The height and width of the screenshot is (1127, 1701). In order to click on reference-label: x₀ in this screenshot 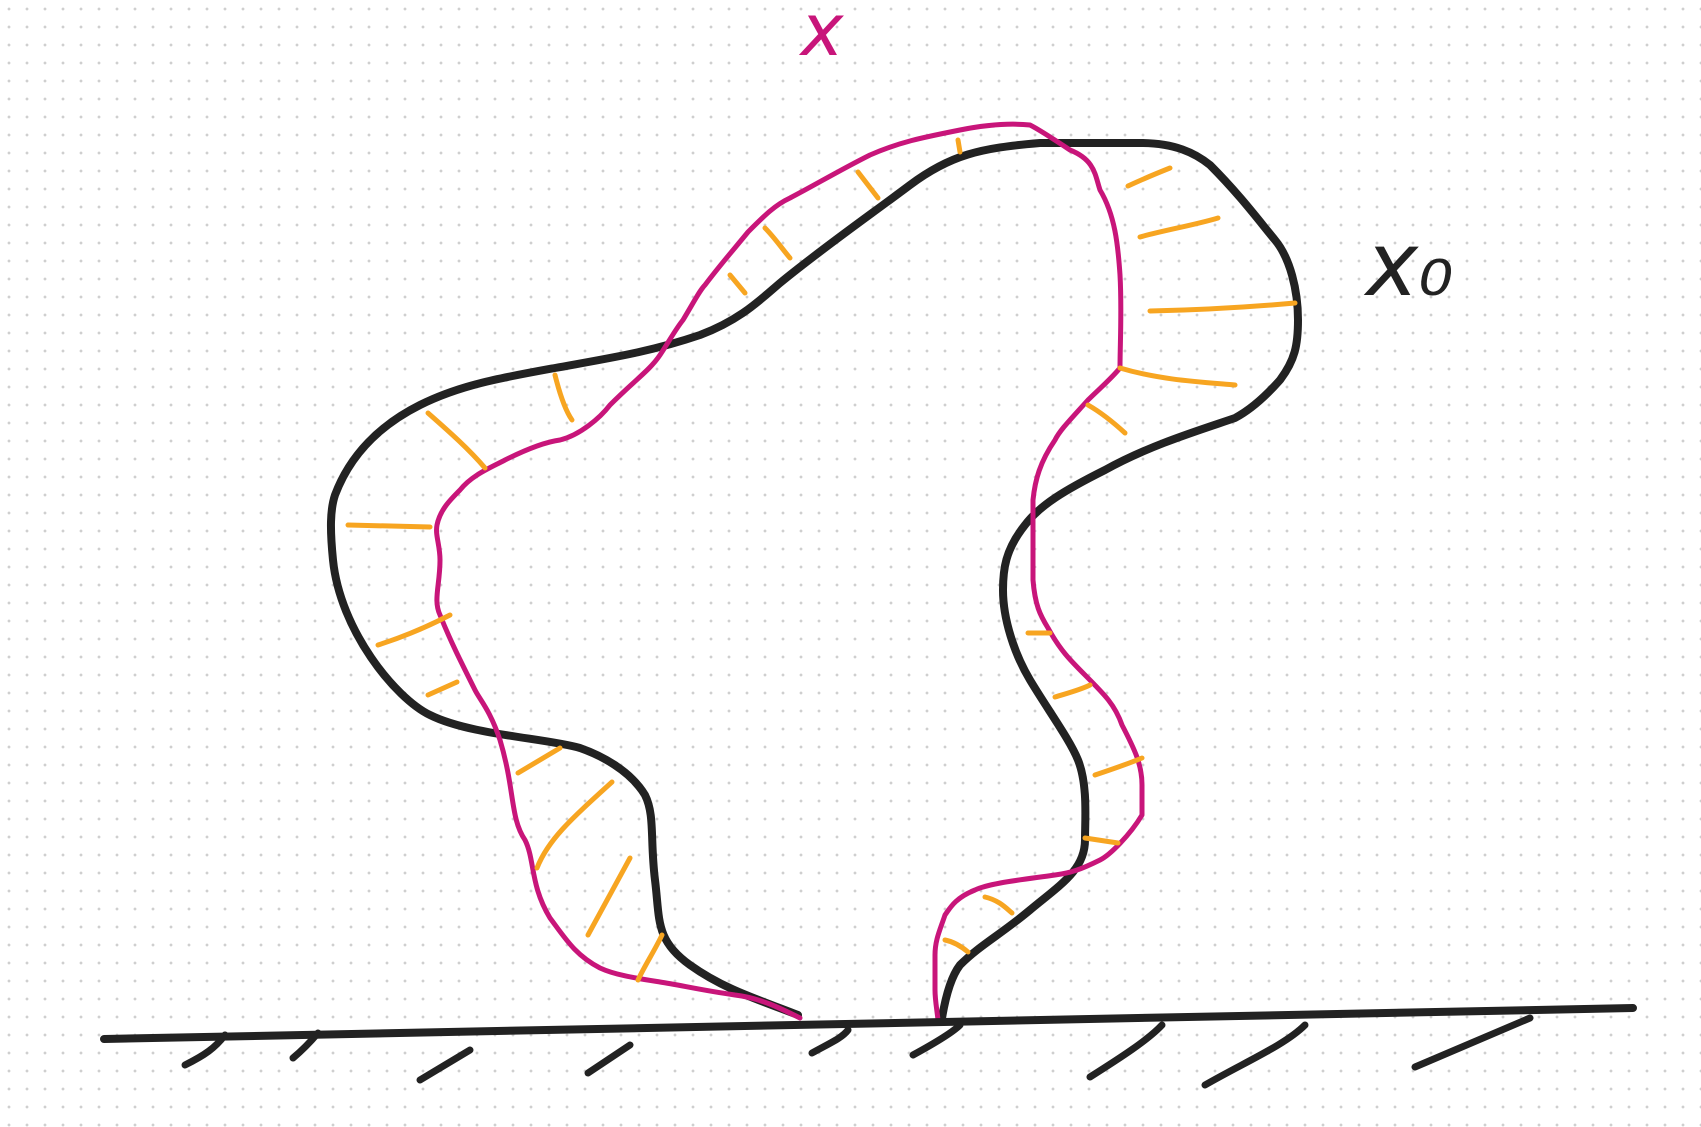, I will do `click(1408, 264)`.